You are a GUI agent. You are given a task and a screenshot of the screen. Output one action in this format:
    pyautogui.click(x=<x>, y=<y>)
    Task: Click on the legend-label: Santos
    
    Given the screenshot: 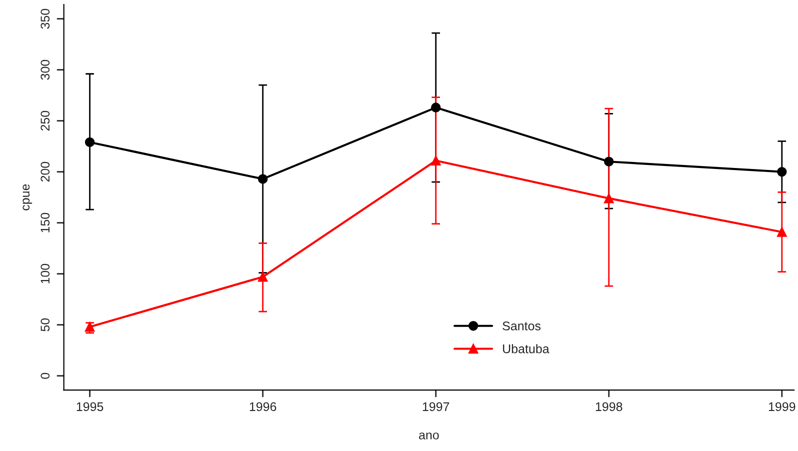 What is the action you would take?
    pyautogui.click(x=521, y=326)
    